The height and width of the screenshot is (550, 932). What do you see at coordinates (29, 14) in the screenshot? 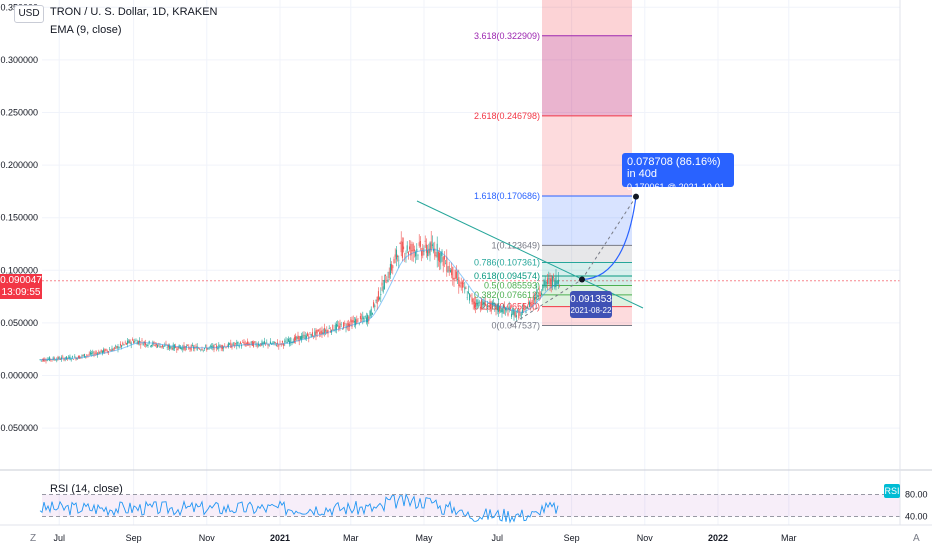
I see `currency-badge: USD` at bounding box center [29, 14].